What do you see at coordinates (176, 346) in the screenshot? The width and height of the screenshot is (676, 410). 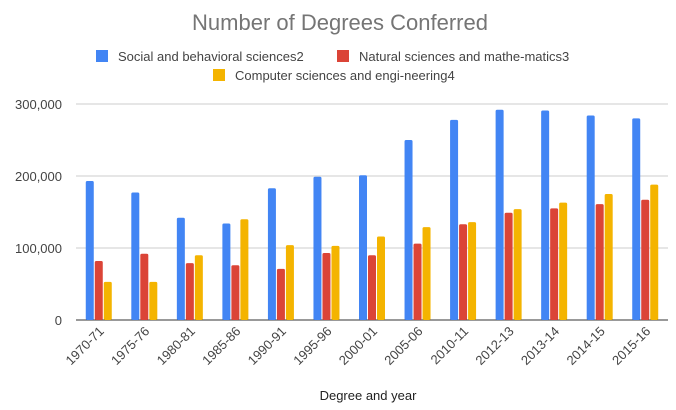 I see `x-tick-label: 1980-81` at bounding box center [176, 346].